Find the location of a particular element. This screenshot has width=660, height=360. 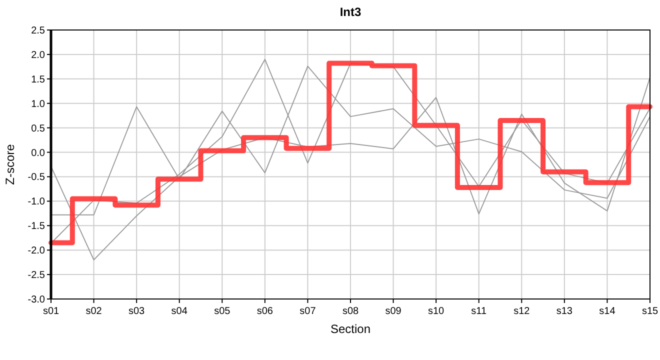

x-tick-label: s14 is located at coordinates (607, 311).